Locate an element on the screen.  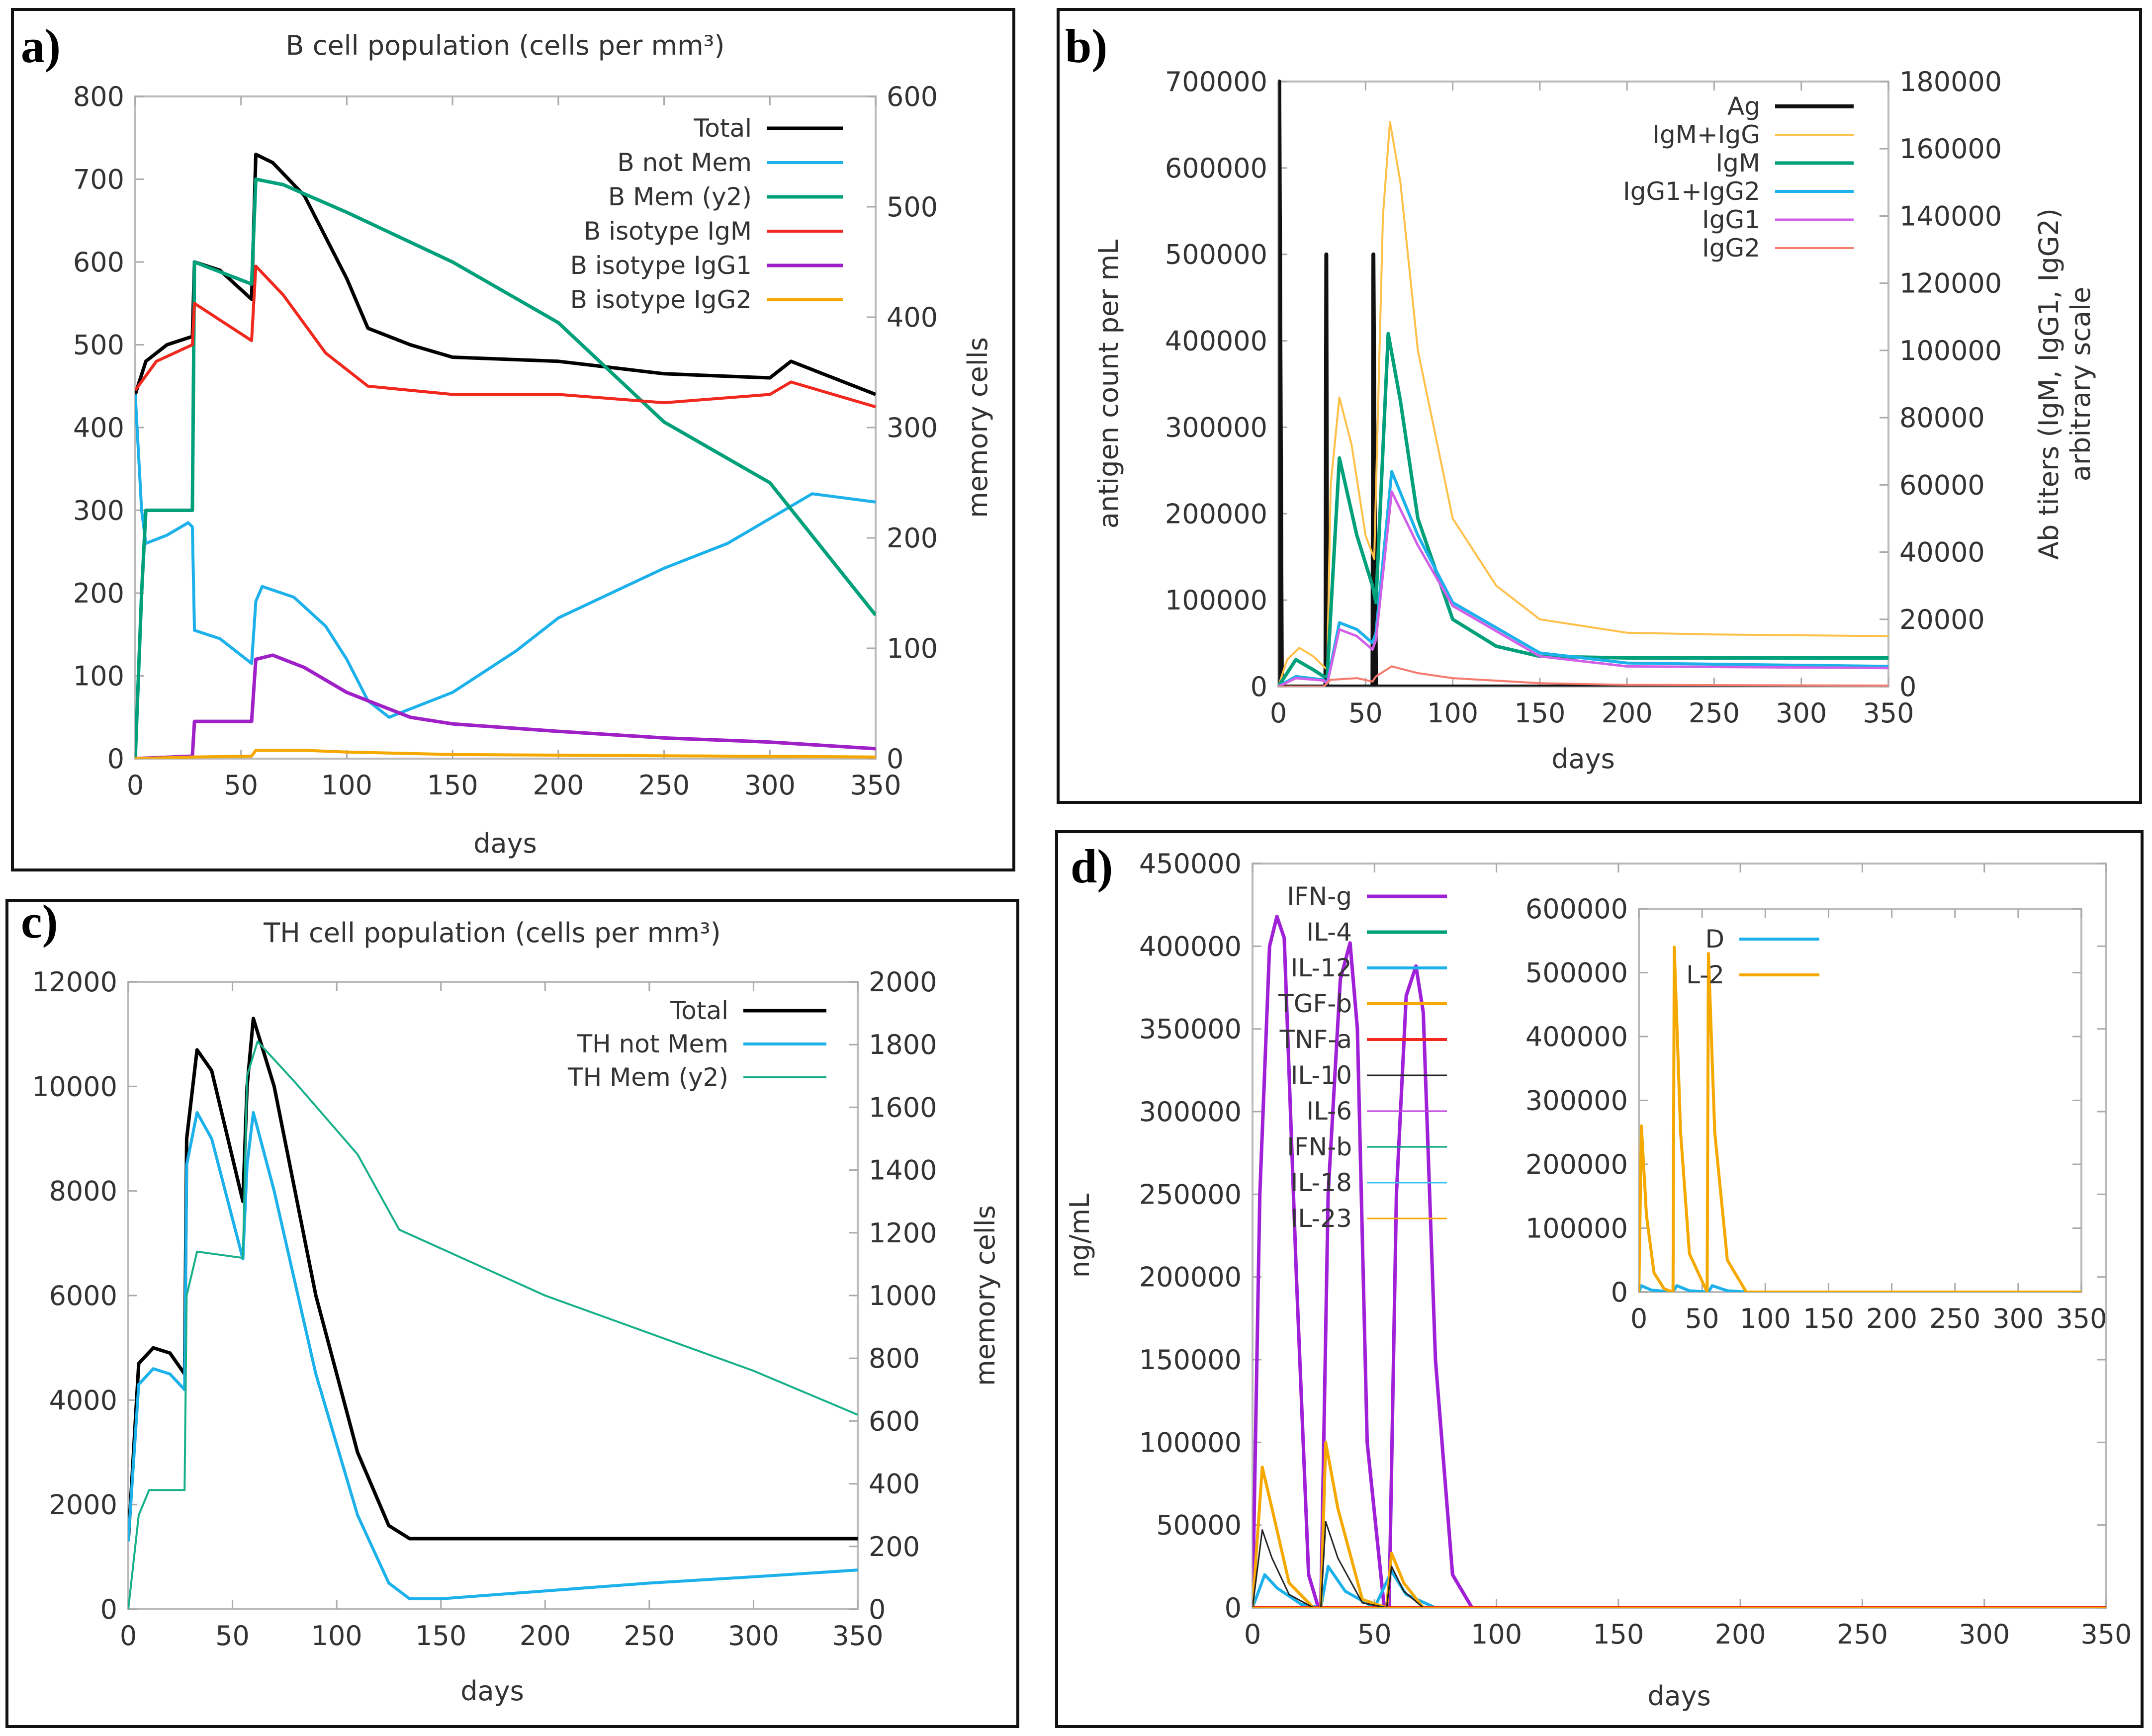
legend-label: IL-4 is located at coordinates (1329, 932).